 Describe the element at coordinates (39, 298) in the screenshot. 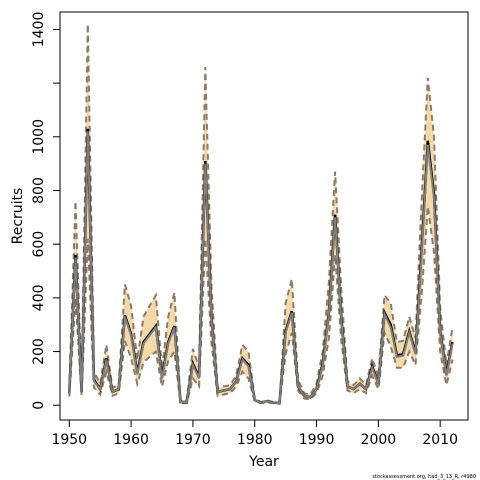

I see `y-tick-label-400: 400` at that location.